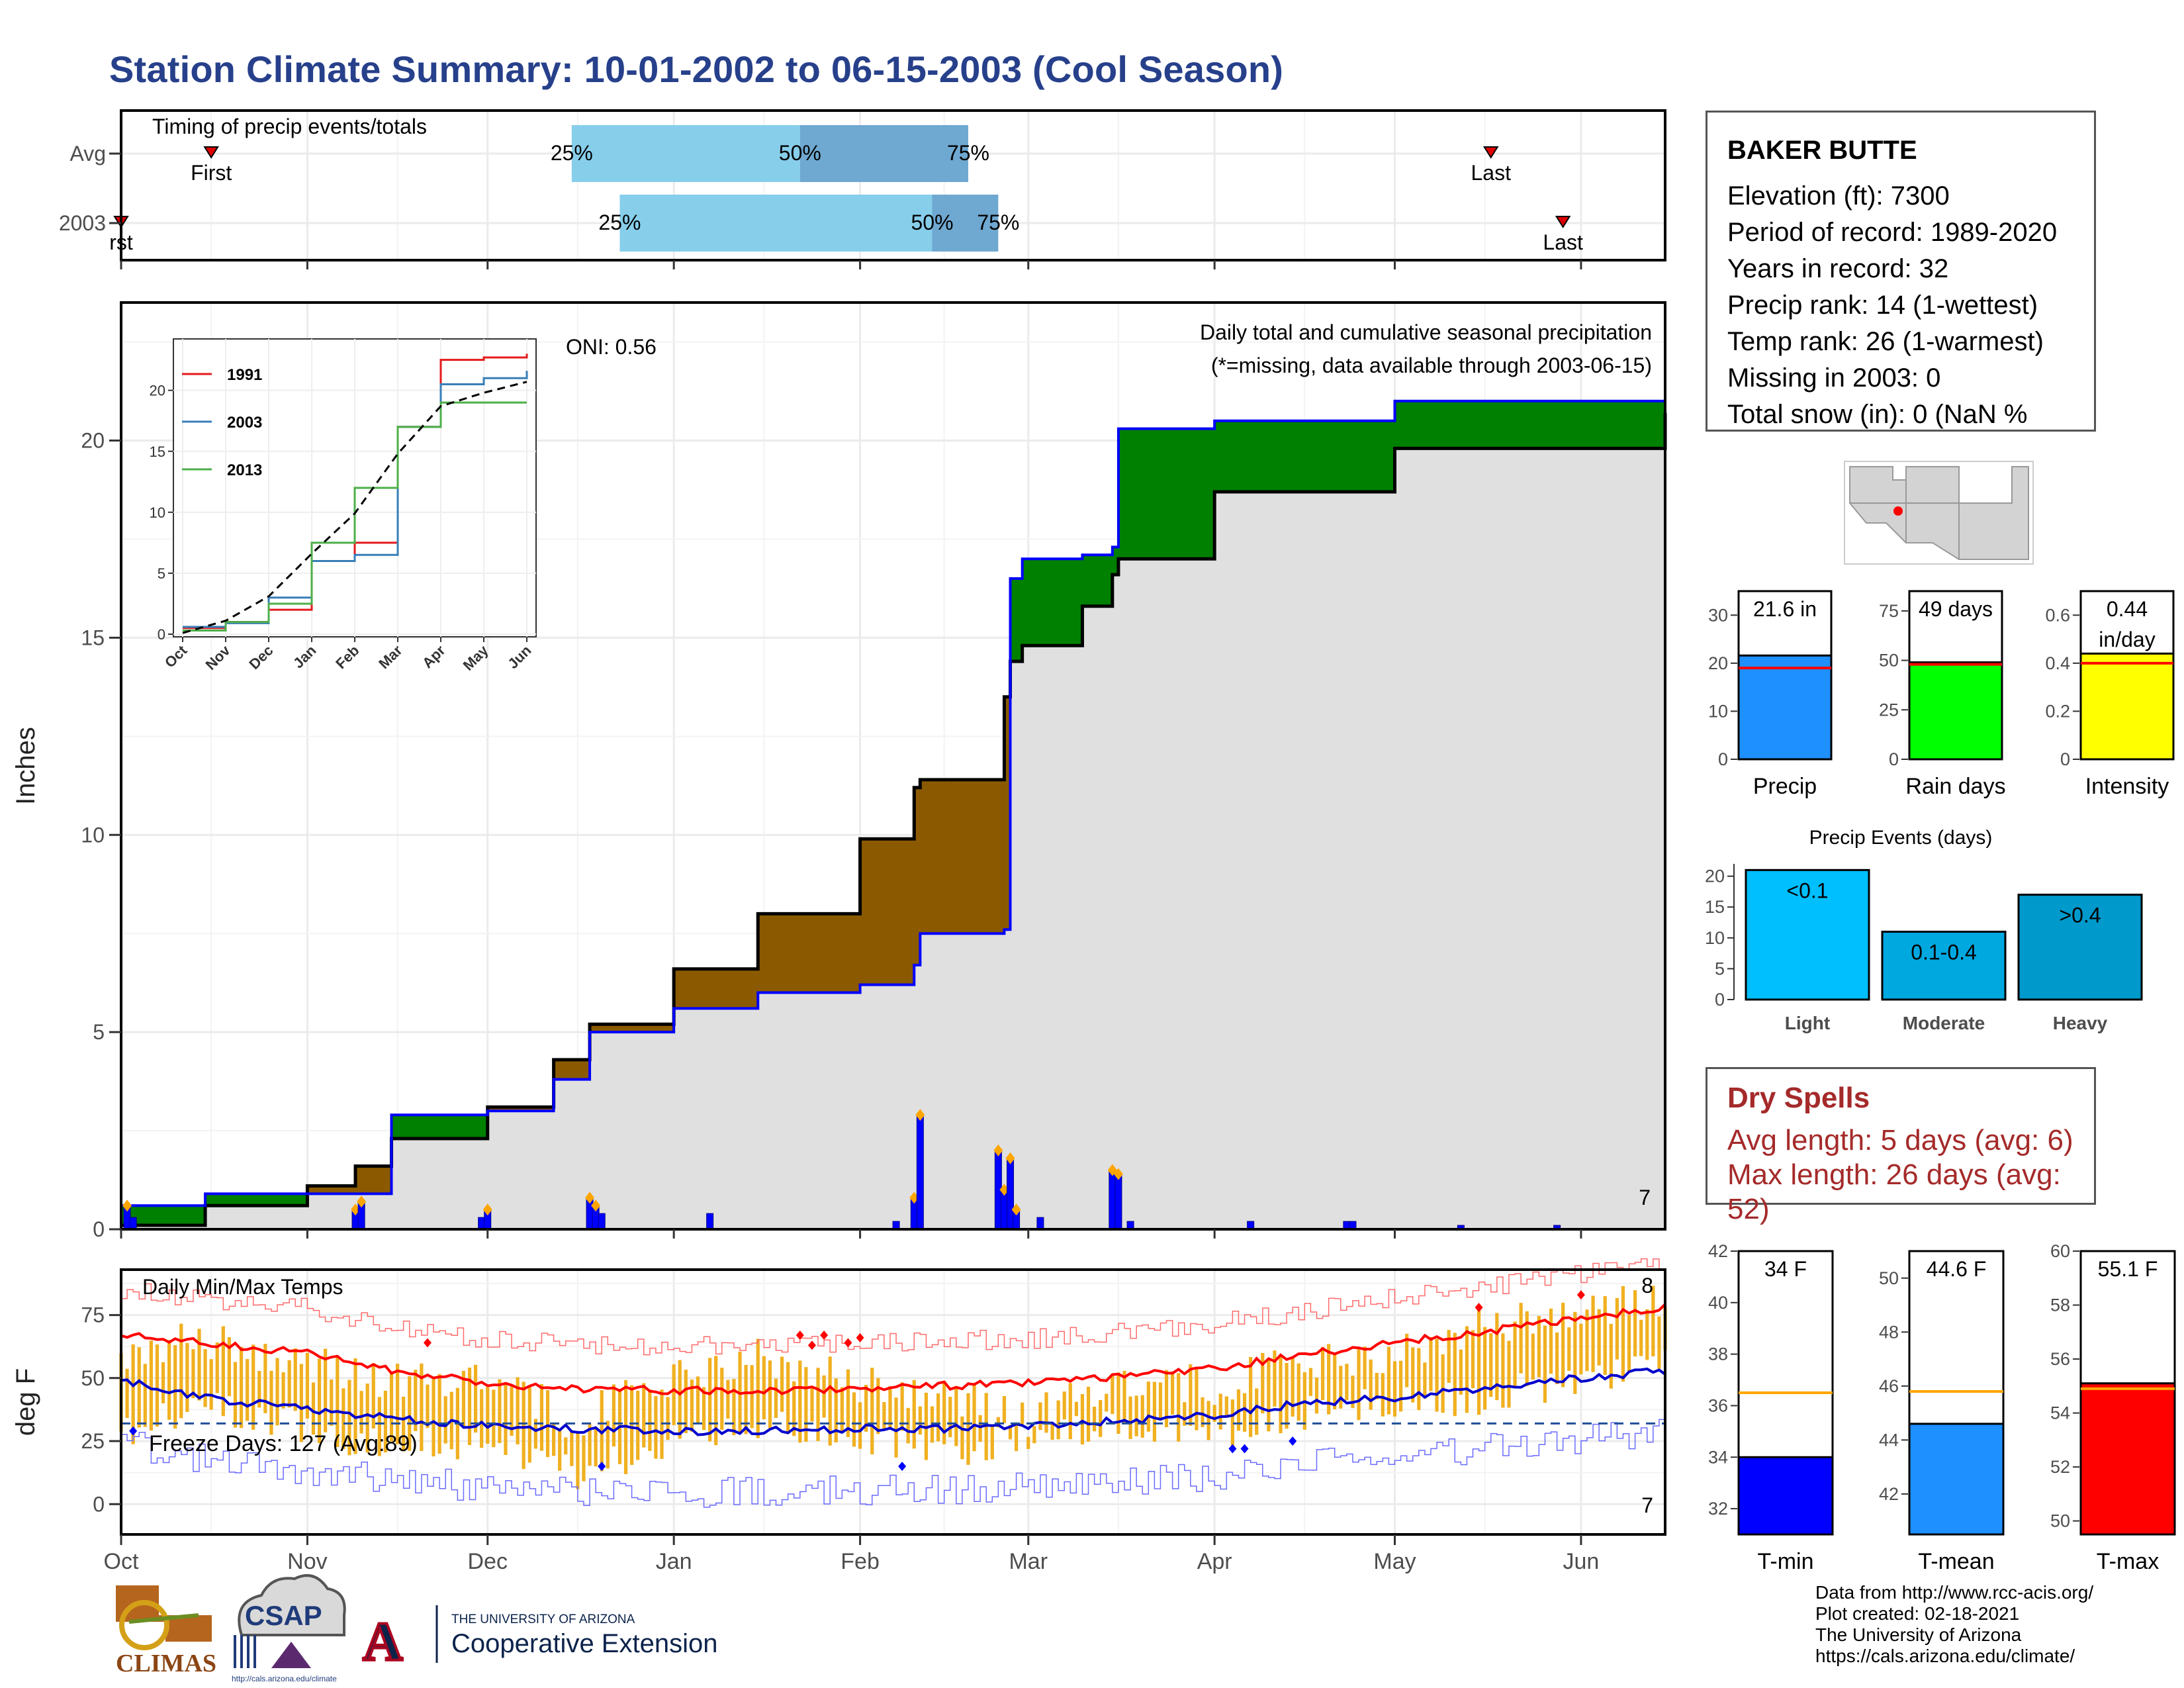 This screenshot has width=2184, height=1688. Describe the element at coordinates (1786, 1561) in the screenshot. I see `small-bar-category-label: T-min` at that location.